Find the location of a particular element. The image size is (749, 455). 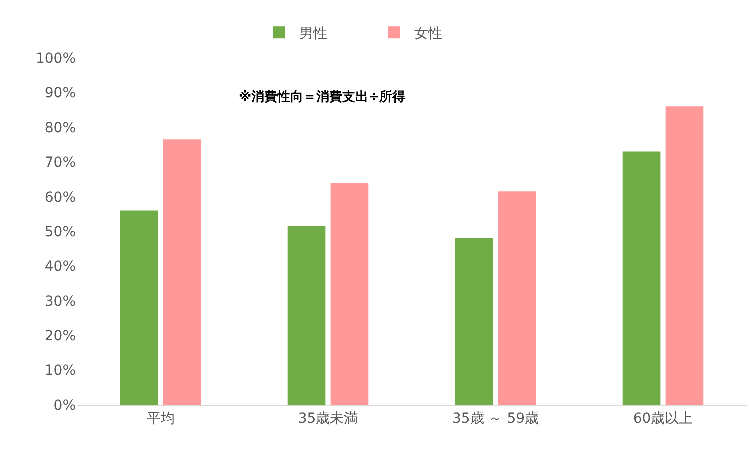

y-tick-label: 30% is located at coordinates (60, 302).